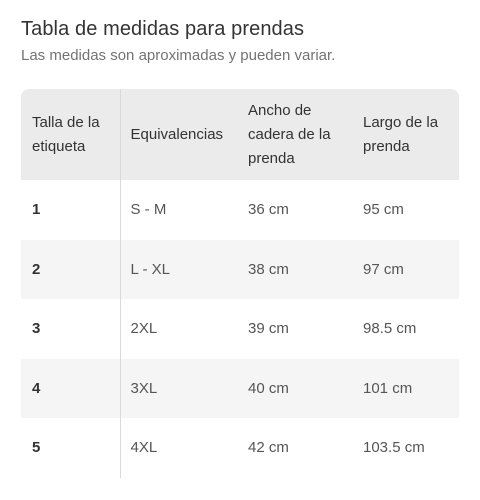 The image size is (480, 500). What do you see at coordinates (268, 210) in the screenshot?
I see `hip-width-cell: 36 cm` at bounding box center [268, 210].